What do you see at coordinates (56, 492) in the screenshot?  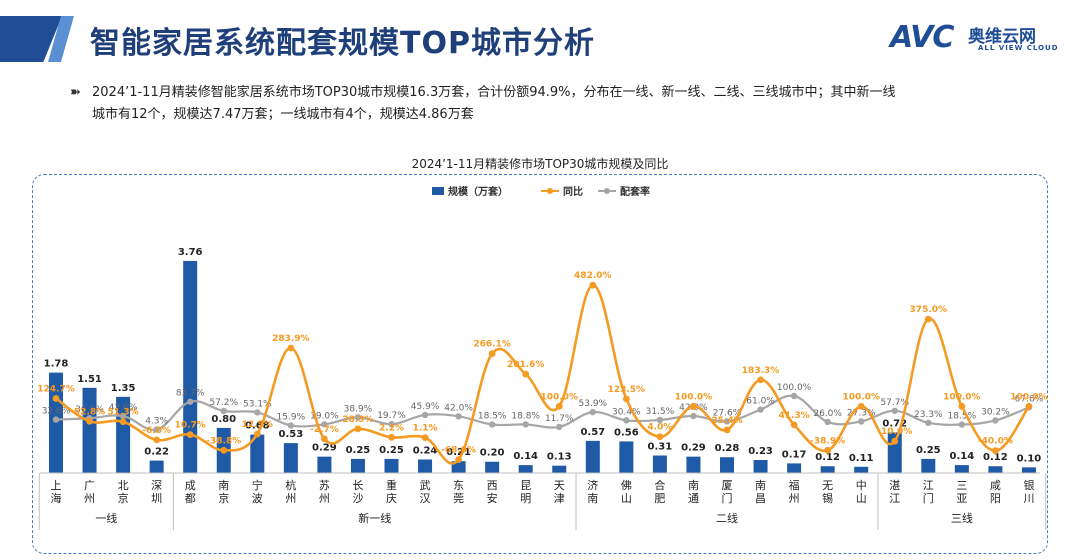 I see `x-tick-label: 上海` at bounding box center [56, 492].